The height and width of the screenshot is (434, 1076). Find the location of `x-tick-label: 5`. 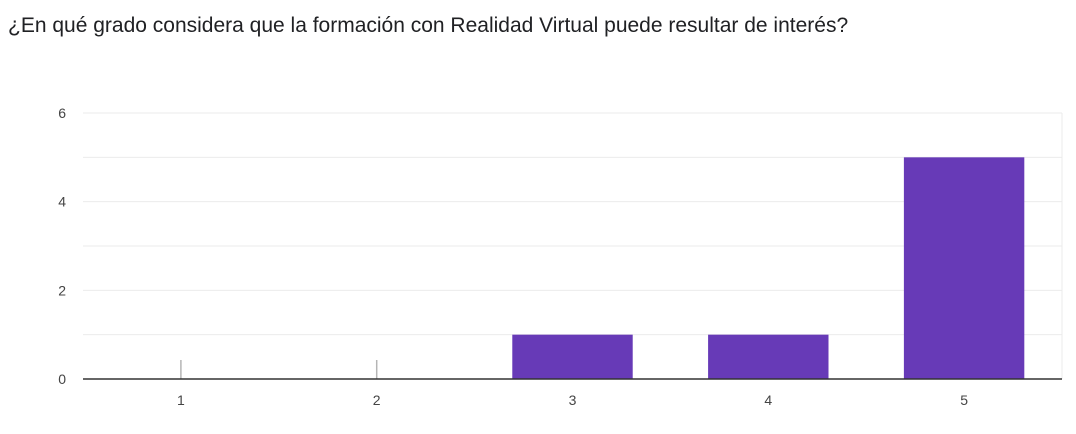

x-tick-label: 5 is located at coordinates (964, 400).